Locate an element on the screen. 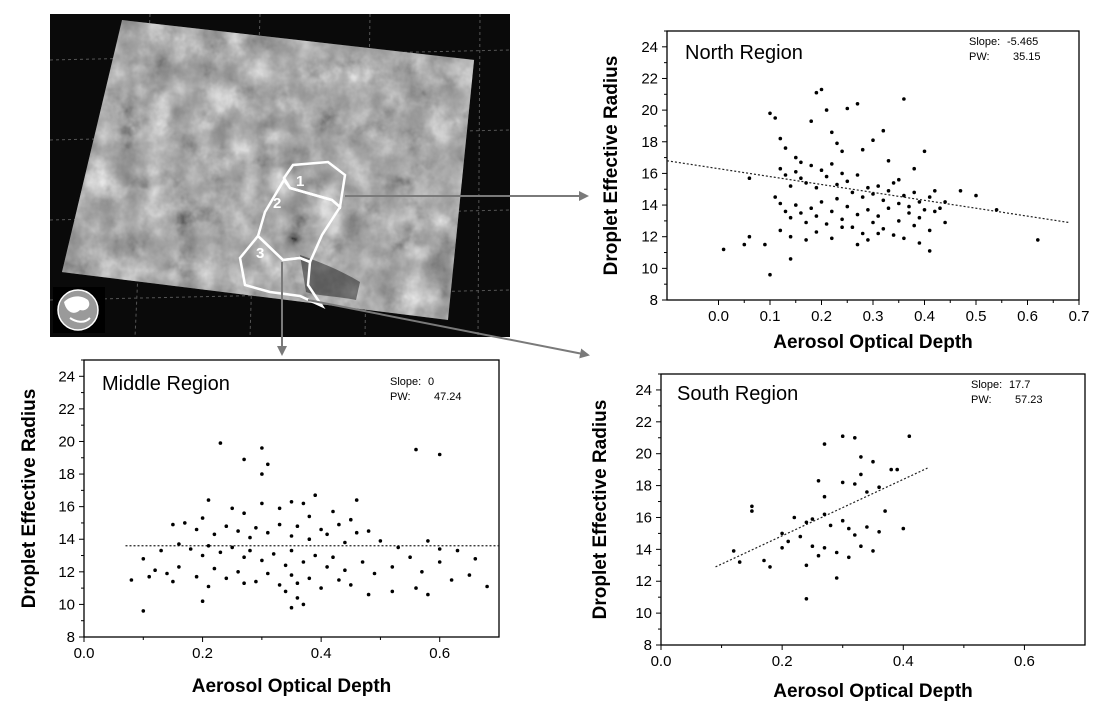 This screenshot has width=1094, height=717. region-label-3: 3 is located at coordinates (260, 253).